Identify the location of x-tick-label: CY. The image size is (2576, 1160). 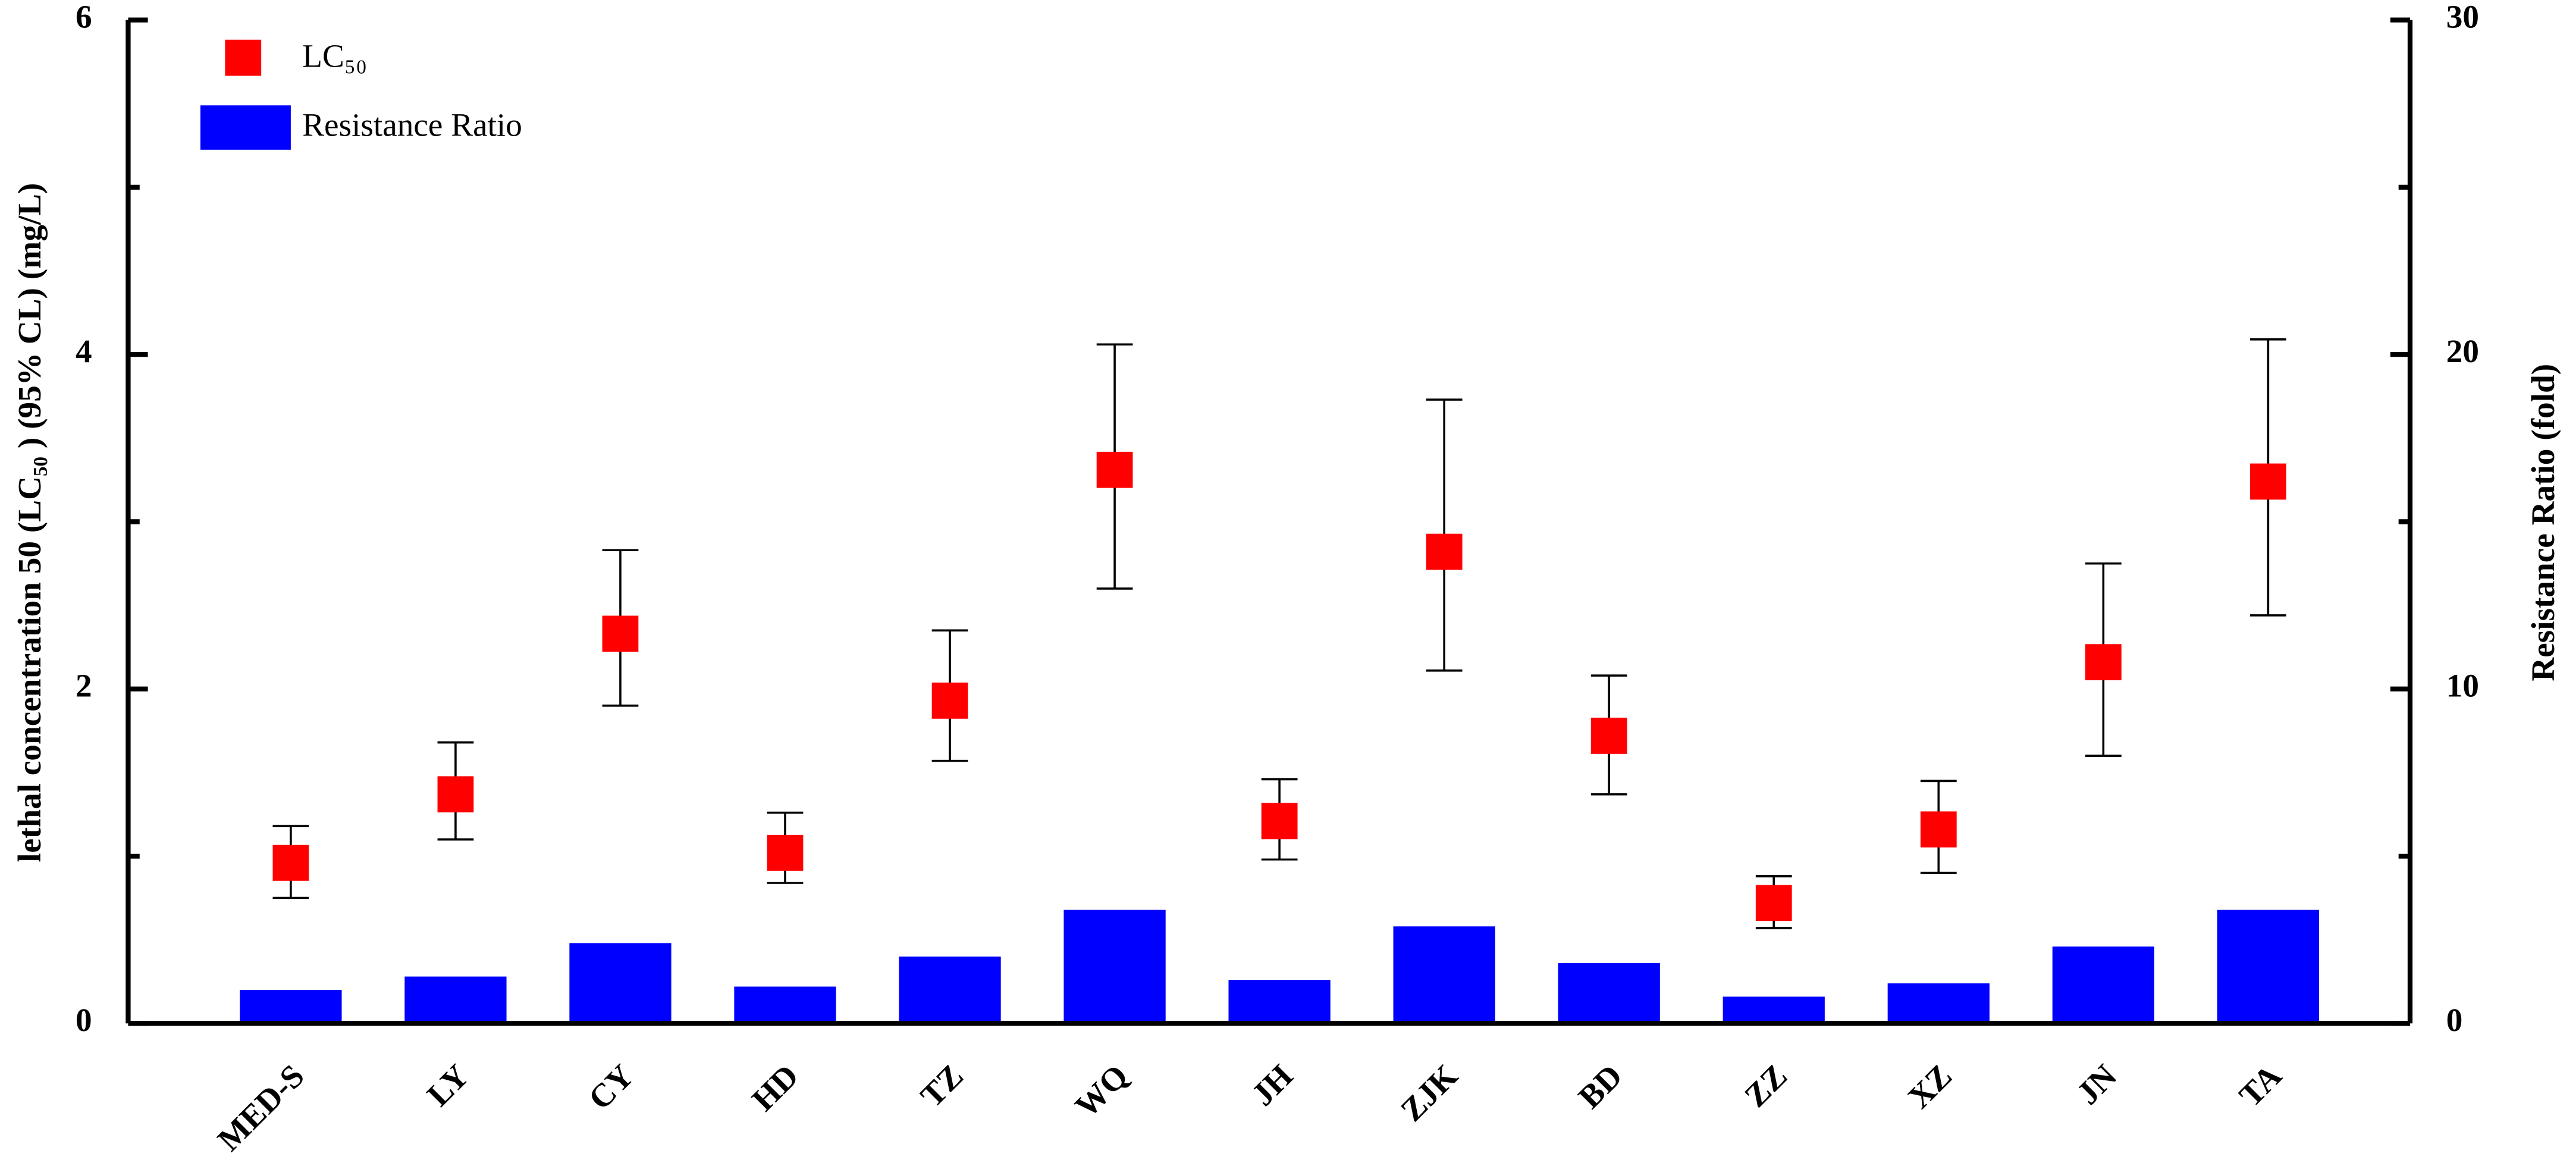
(611, 1087).